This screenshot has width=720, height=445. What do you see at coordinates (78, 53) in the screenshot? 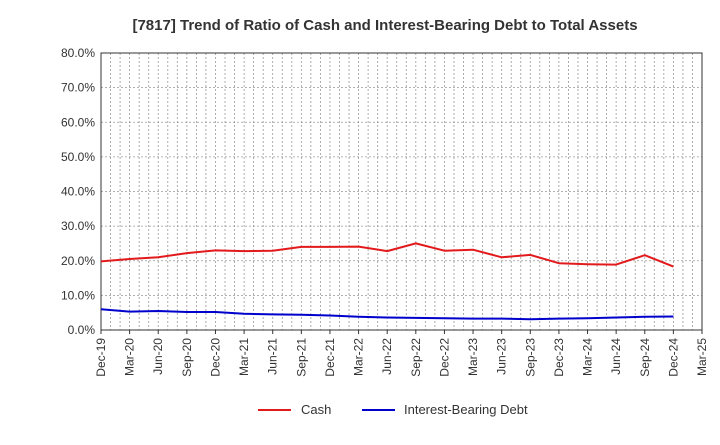
I see `y-tick-label: 80.0%` at bounding box center [78, 53].